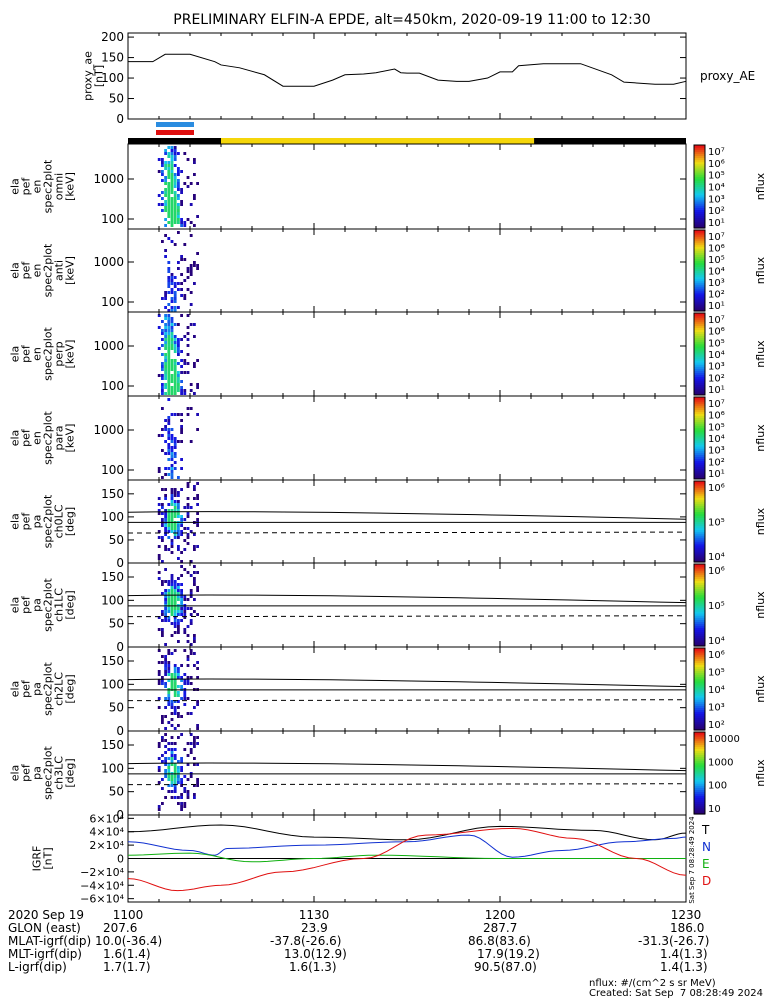  Describe the element at coordinates (48, 270) in the screenshot. I see `panel-2-ylabel-line: spec2plot` at that location.